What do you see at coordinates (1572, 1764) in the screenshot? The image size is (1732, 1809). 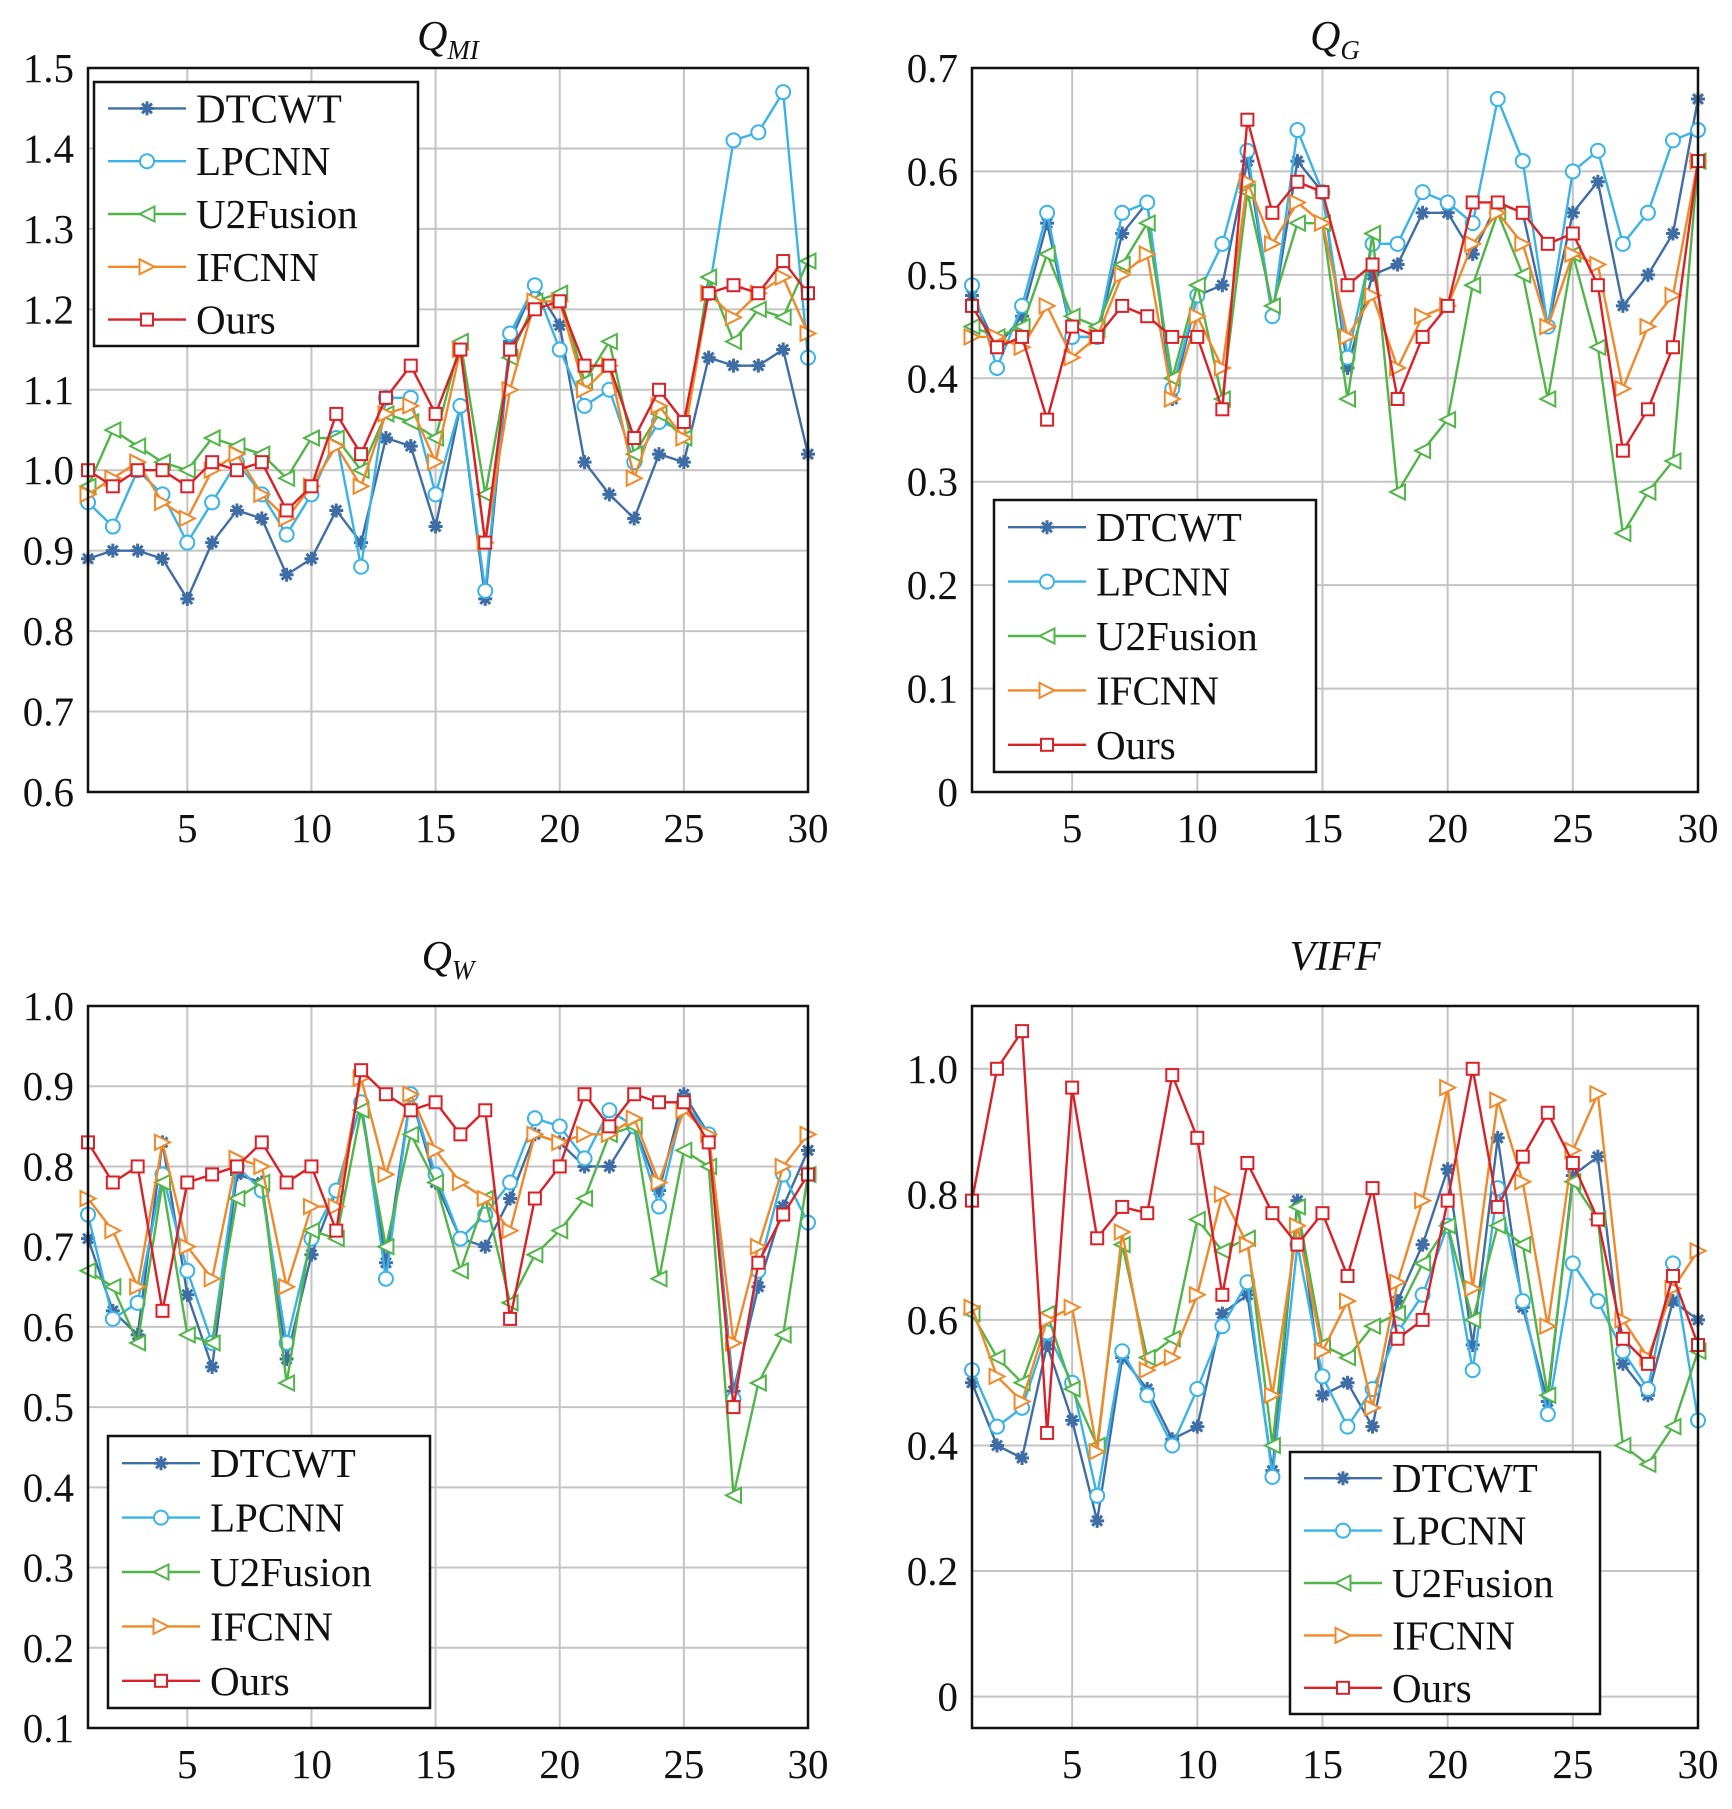 I see `x-tick-label: 25` at bounding box center [1572, 1764].